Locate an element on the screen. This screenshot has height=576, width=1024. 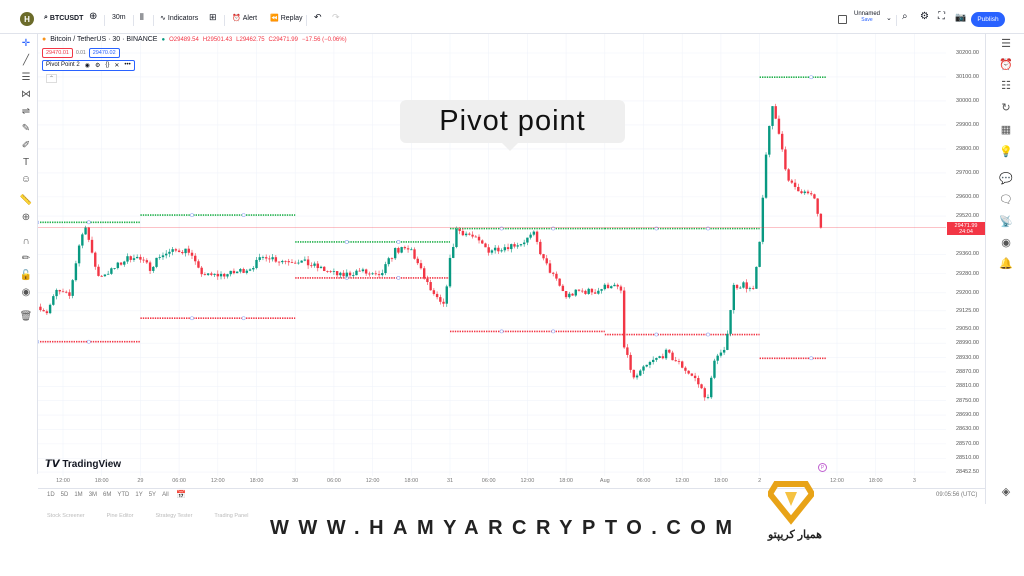
time-tick: 31 is located at coordinates (450, 481).